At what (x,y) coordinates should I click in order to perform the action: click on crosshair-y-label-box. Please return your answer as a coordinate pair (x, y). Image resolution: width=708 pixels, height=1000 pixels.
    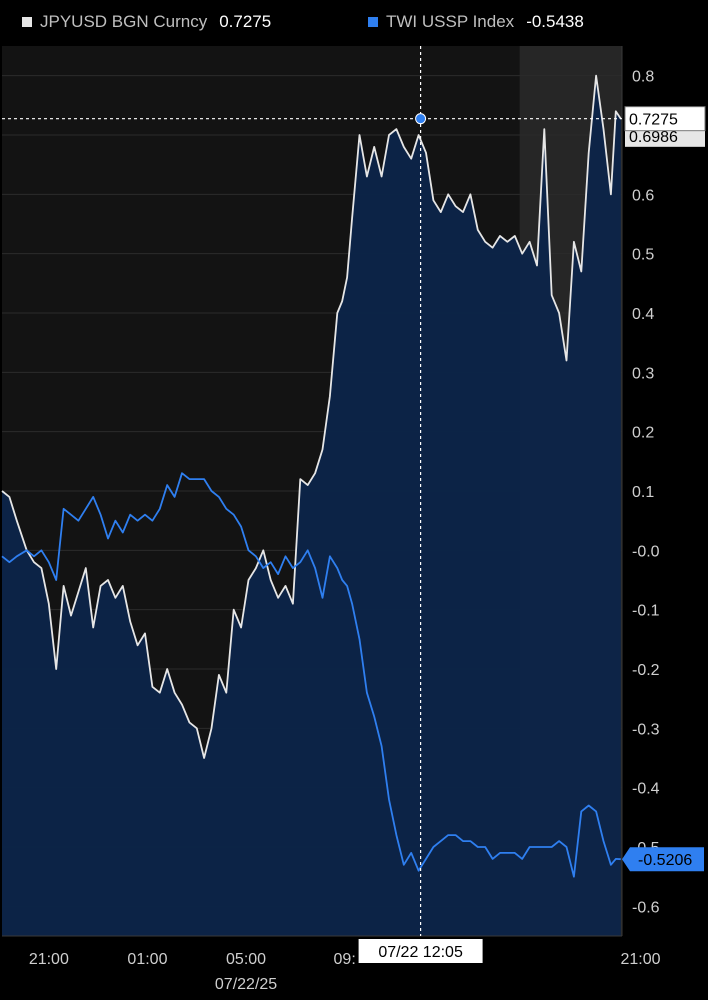
    Looking at the image, I should click on (665, 119).